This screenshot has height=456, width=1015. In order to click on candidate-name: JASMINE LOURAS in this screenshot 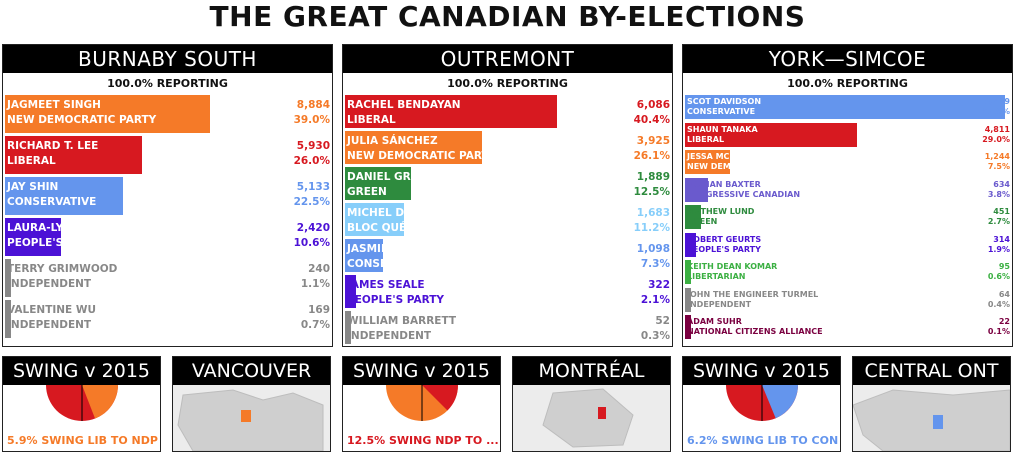, I will do `click(398, 249)`.